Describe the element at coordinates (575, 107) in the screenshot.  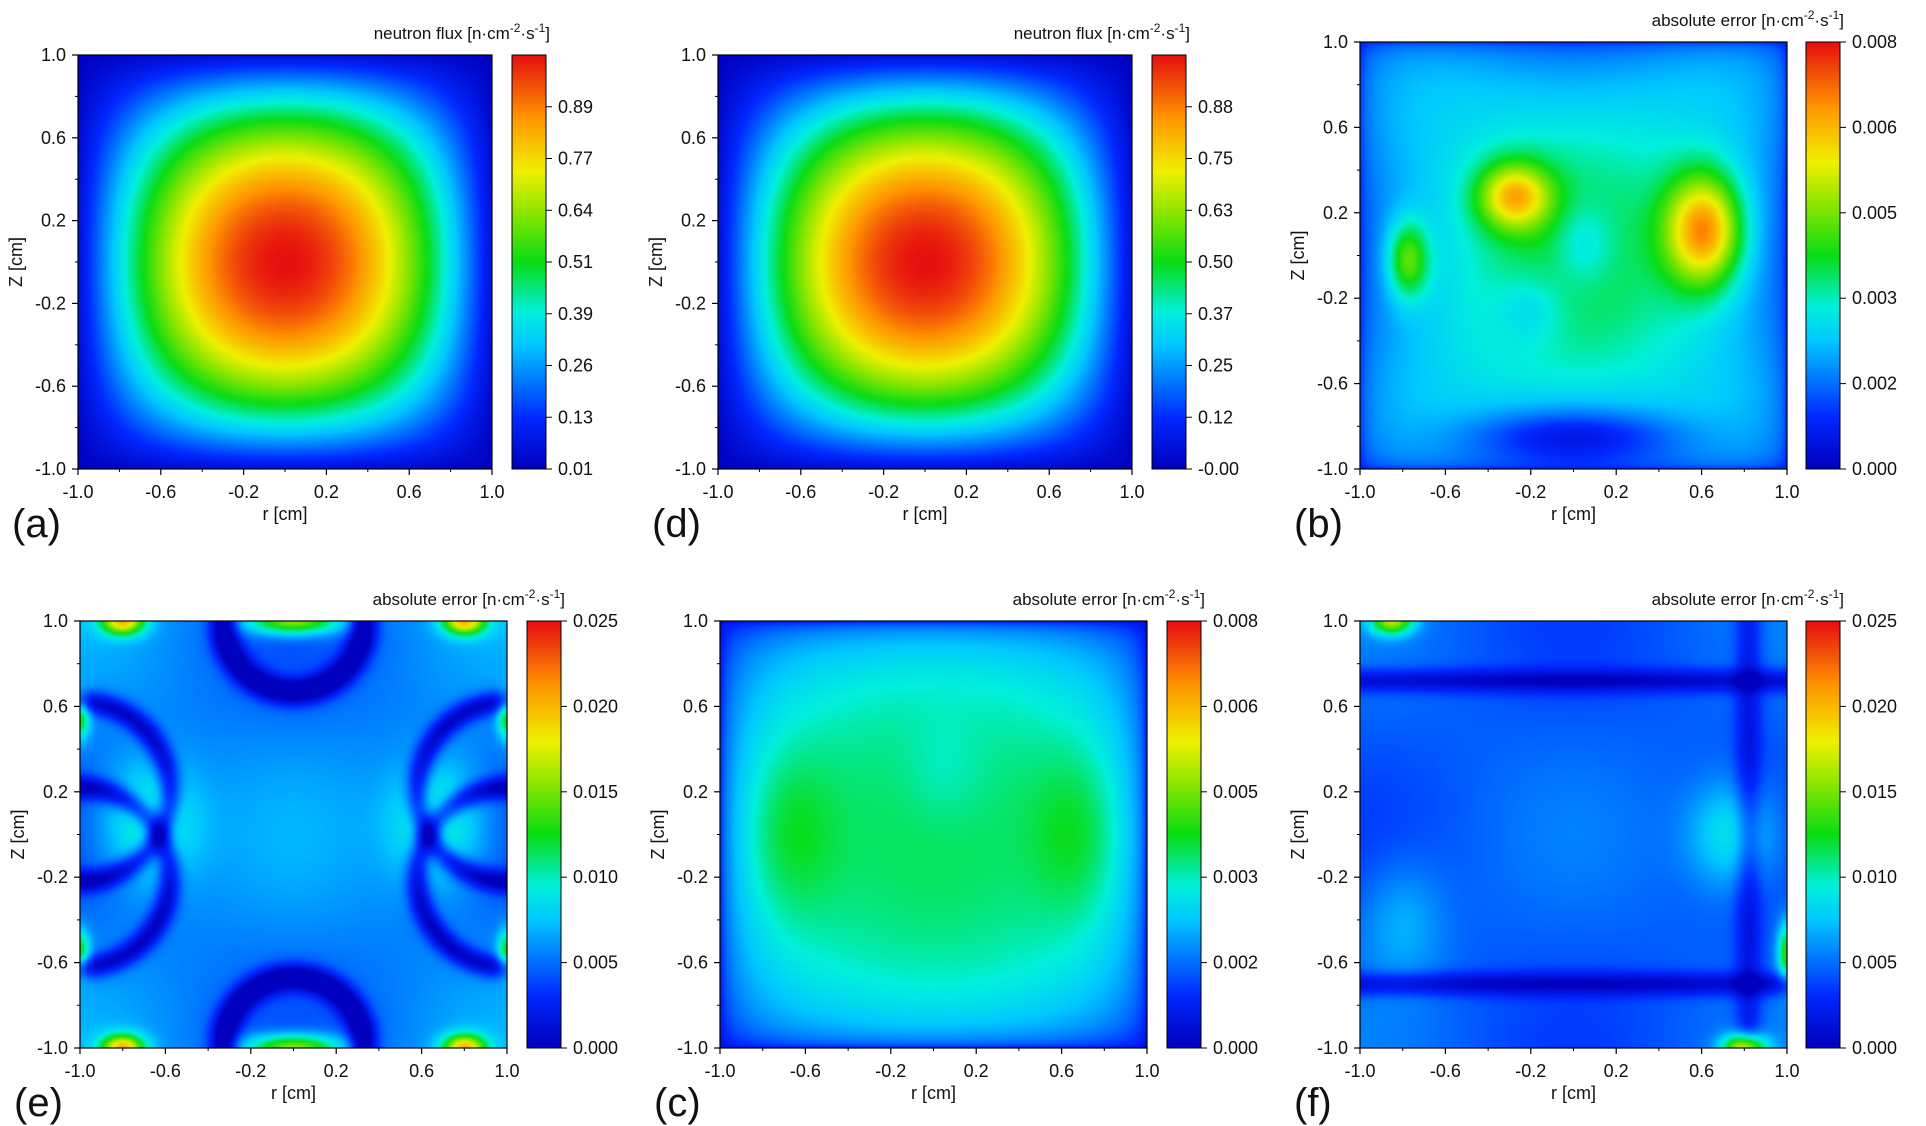
I see `colorbar-tick-label: 0.89` at that location.